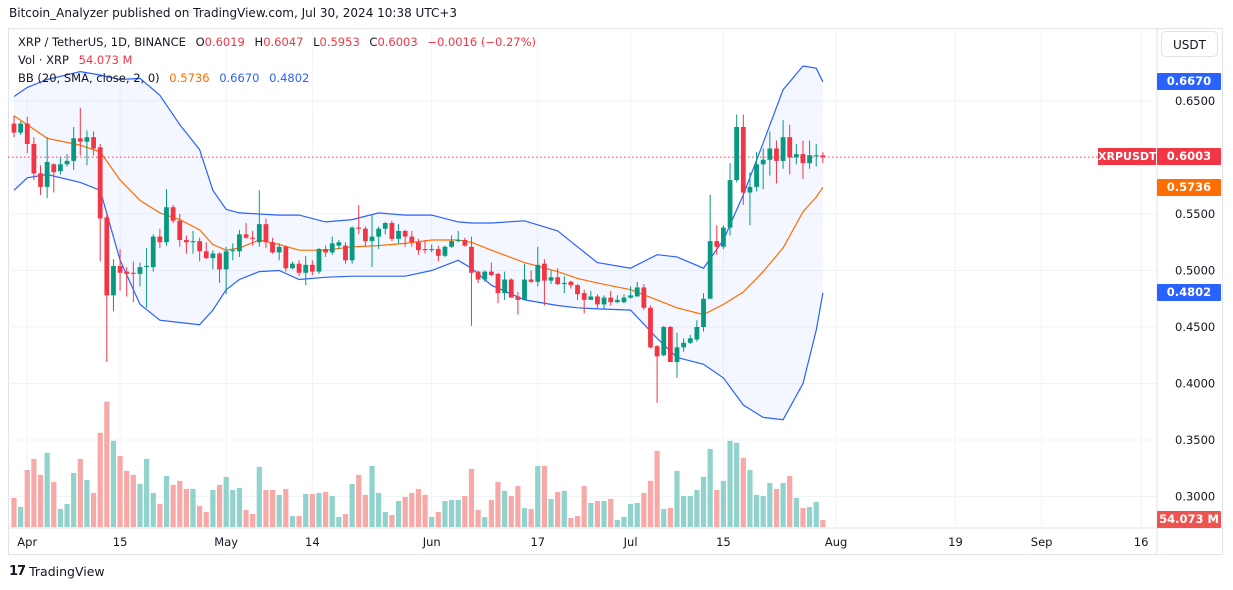 This screenshot has width=1233, height=590. I want to click on low-value: 0.5953, so click(339, 42).